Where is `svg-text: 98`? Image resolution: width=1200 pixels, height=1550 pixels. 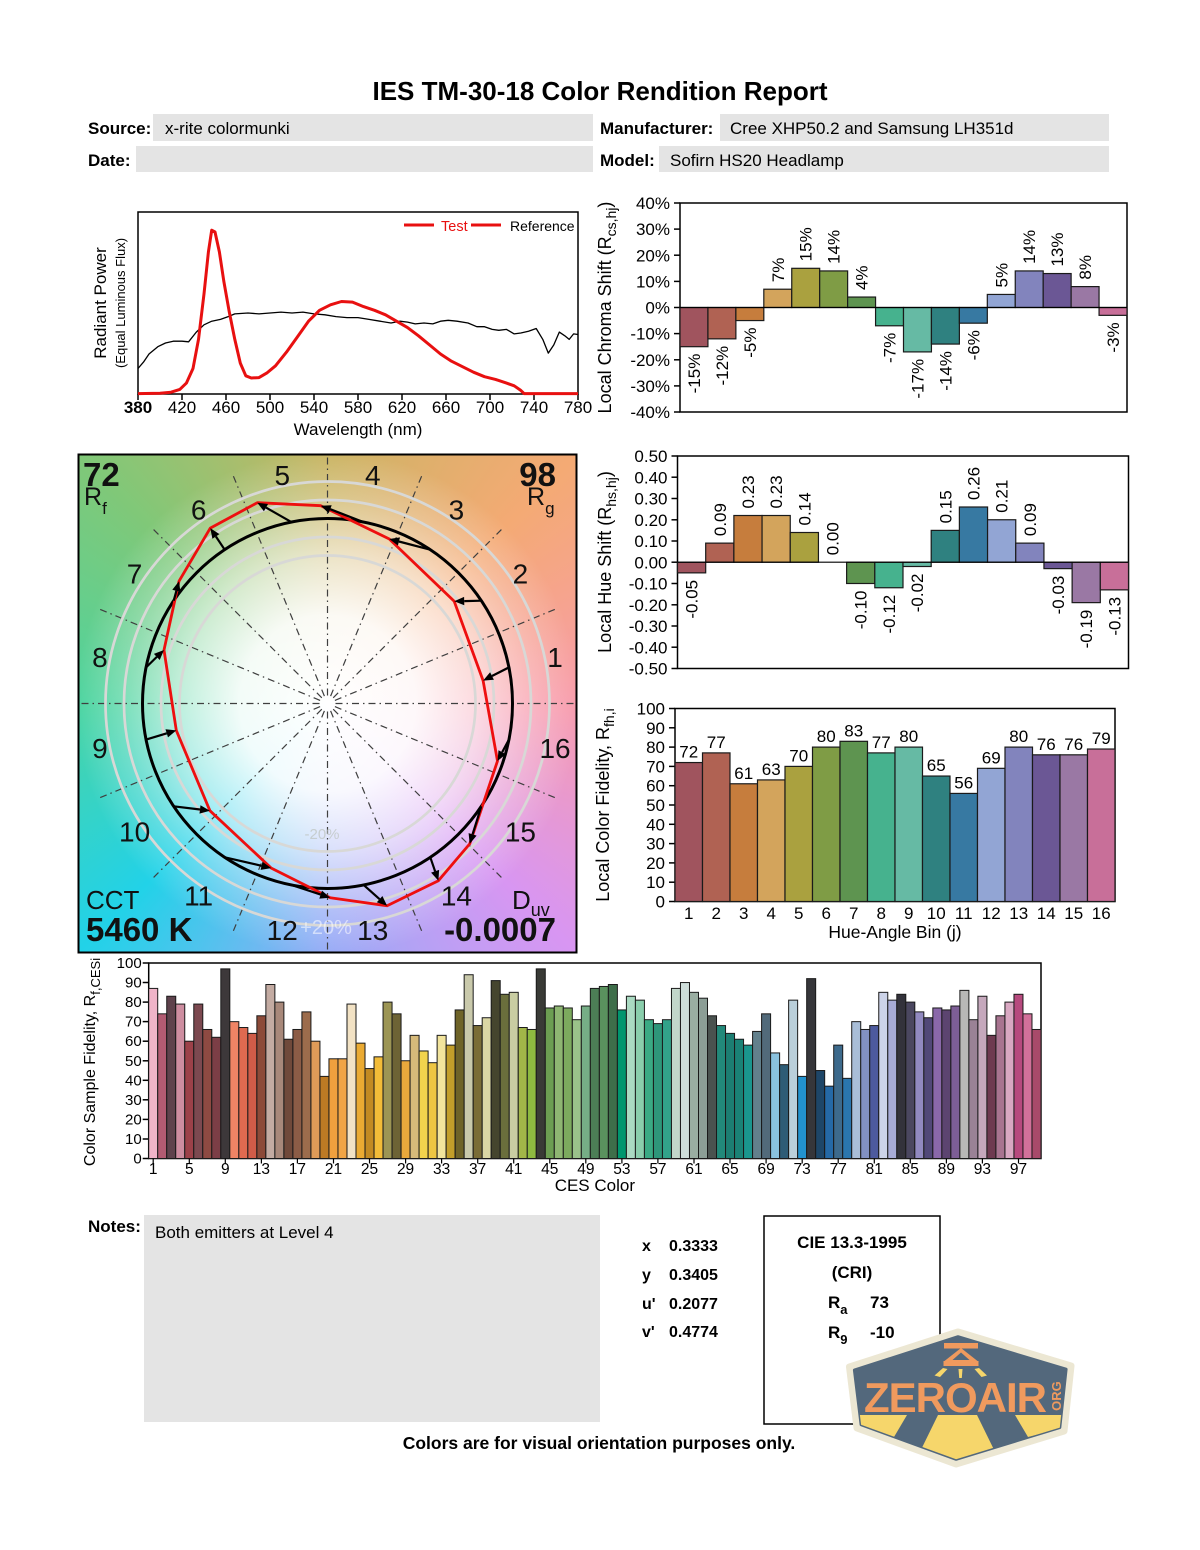 svg-text: 98 is located at coordinates (537, 474).